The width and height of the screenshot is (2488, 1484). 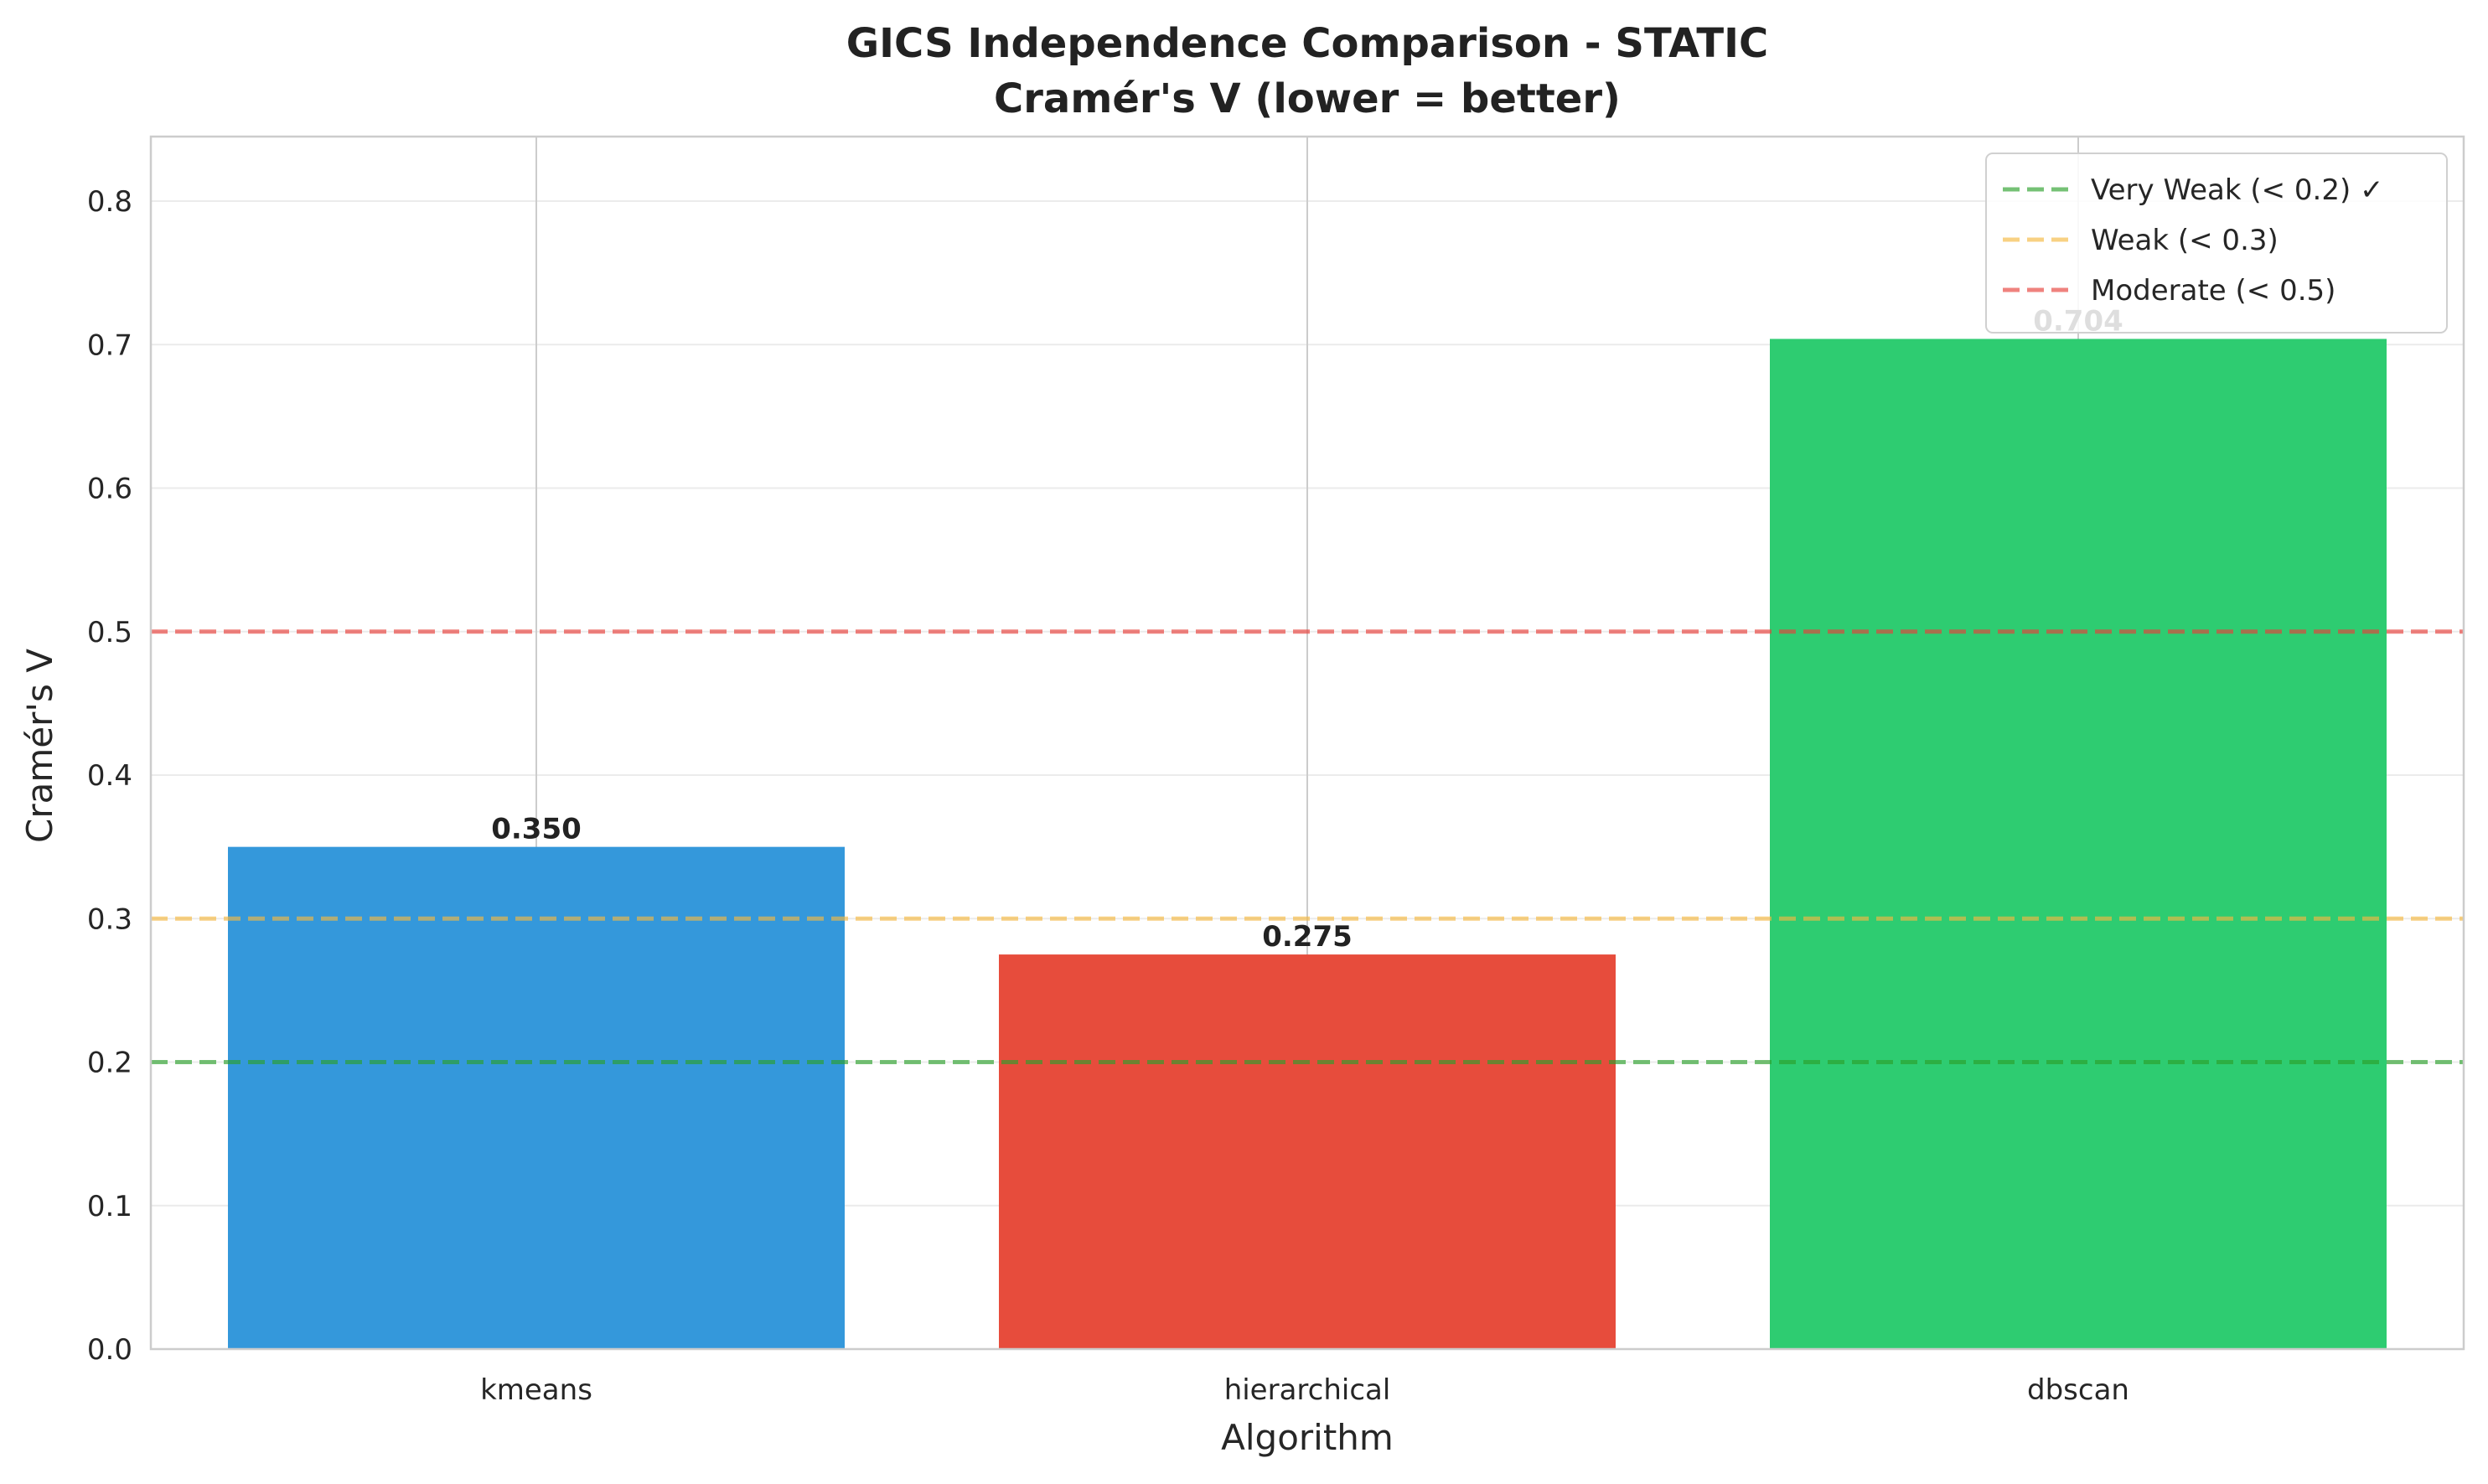 I want to click on y-tick-label: 0.1, so click(x=109, y=1206).